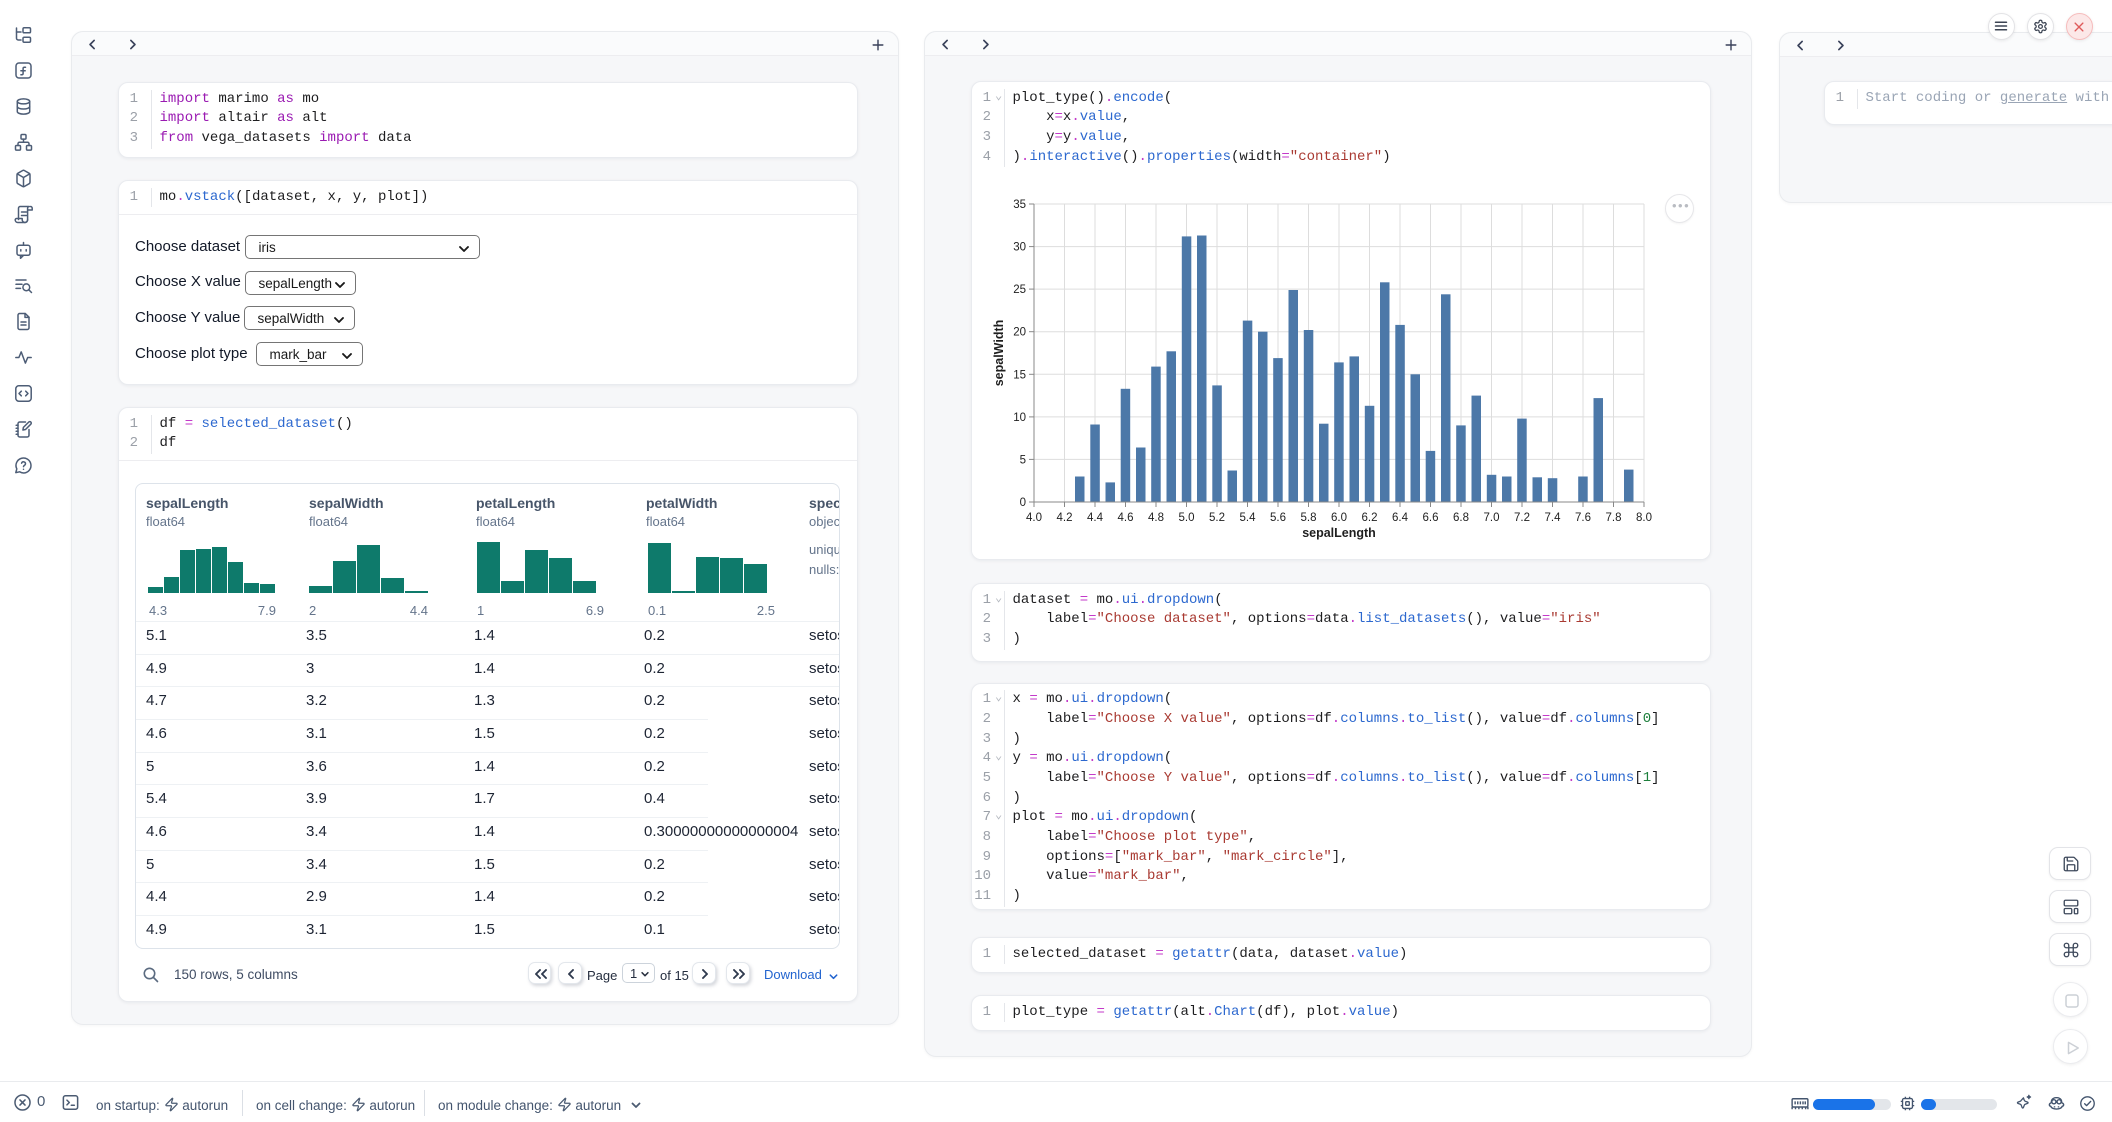 This screenshot has width=2112, height=1122. What do you see at coordinates (1065, 518) in the screenshot?
I see `svg-text: 4.2` at bounding box center [1065, 518].